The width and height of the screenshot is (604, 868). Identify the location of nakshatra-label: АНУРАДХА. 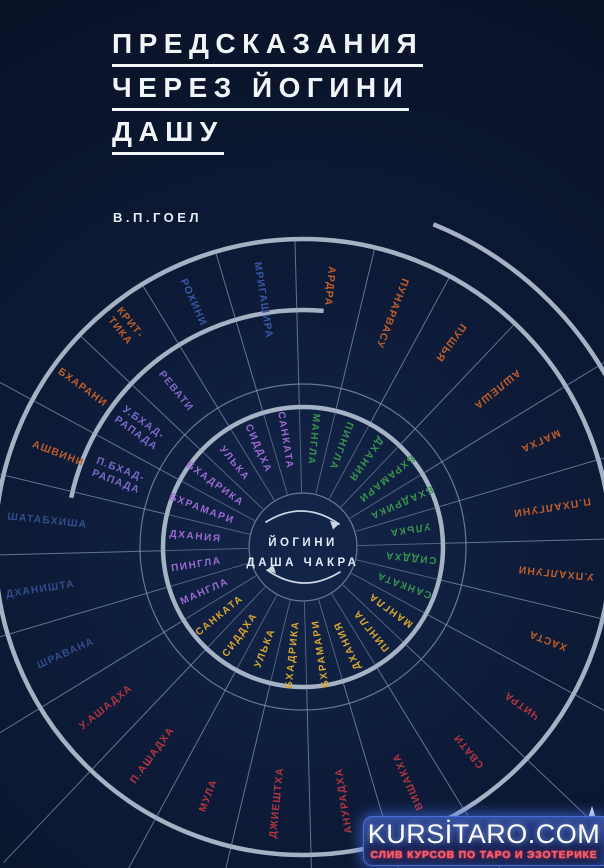
(344, 800).